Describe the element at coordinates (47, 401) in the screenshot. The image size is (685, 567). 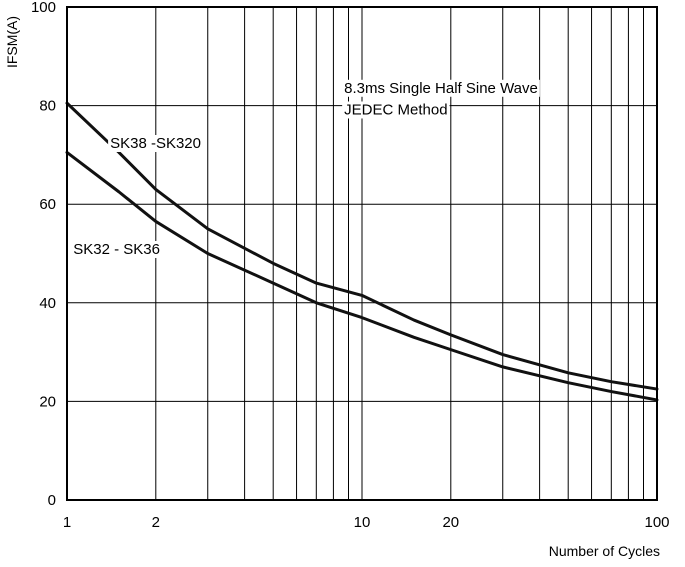
I see `y-tick-label: 20` at that location.